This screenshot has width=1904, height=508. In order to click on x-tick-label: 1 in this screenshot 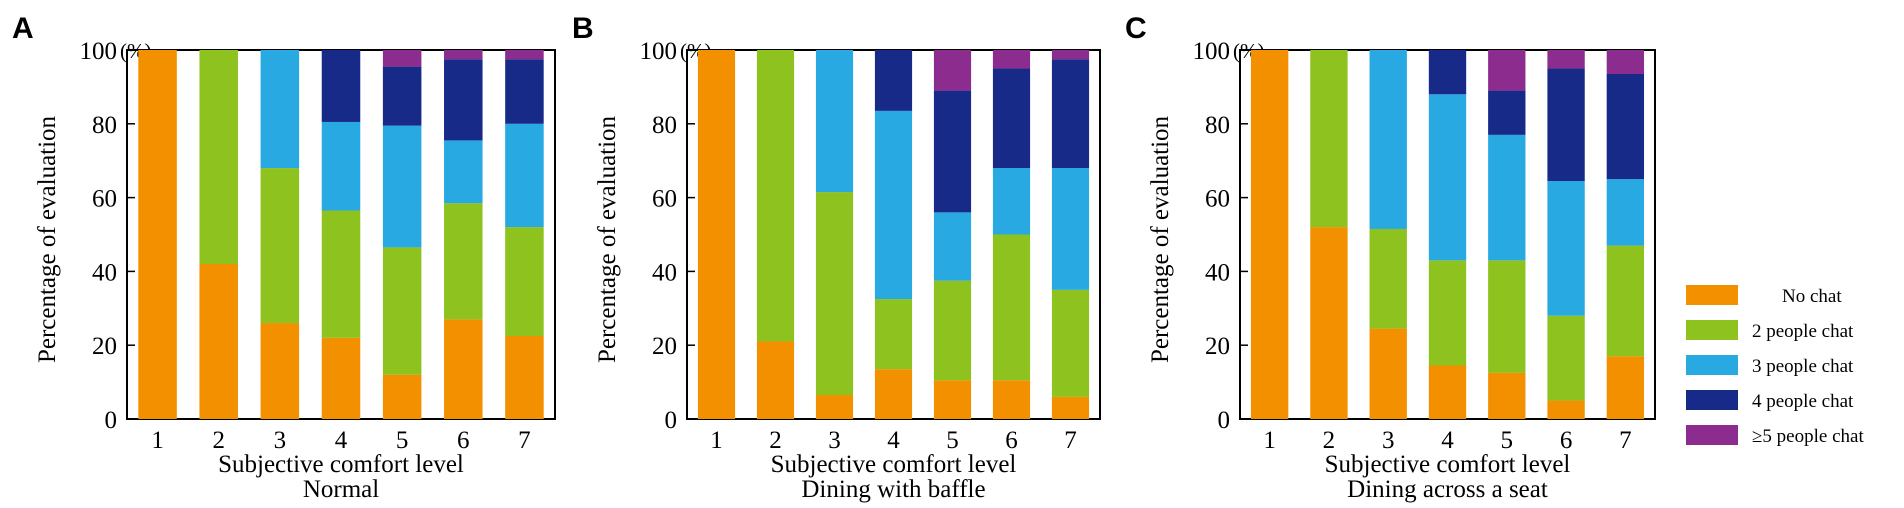, I will do `click(1269, 440)`.